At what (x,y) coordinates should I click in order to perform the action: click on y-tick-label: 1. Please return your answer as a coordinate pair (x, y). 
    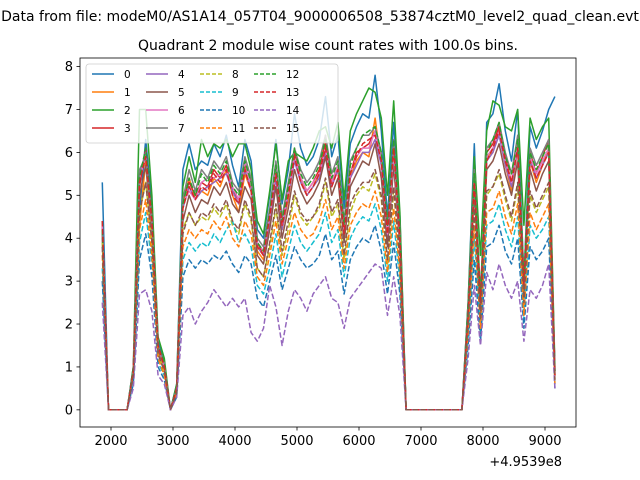
    Looking at the image, I should click on (69, 367).